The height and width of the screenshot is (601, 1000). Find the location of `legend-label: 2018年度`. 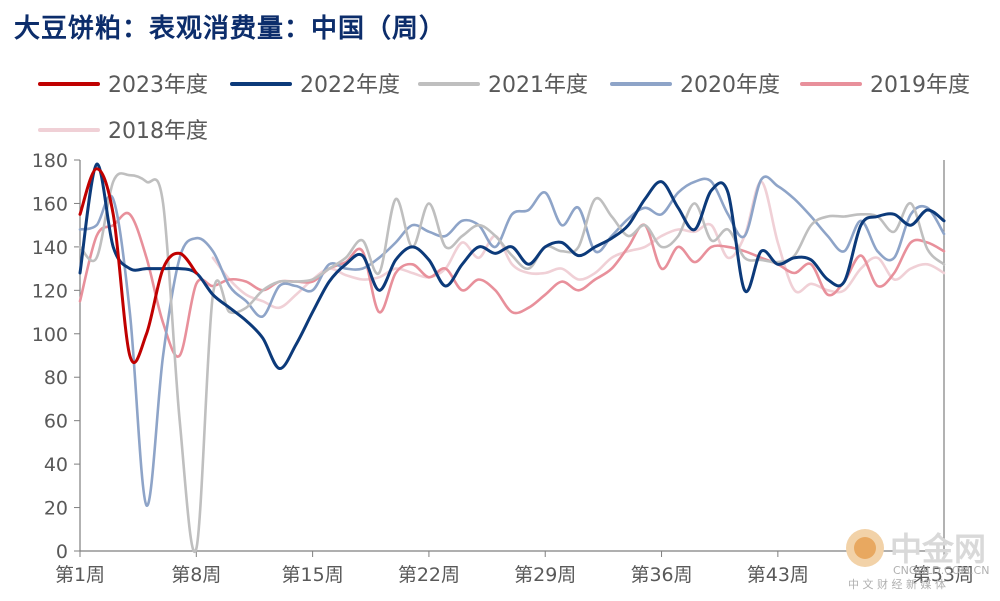

legend-label: 2018年度 is located at coordinates (158, 131).